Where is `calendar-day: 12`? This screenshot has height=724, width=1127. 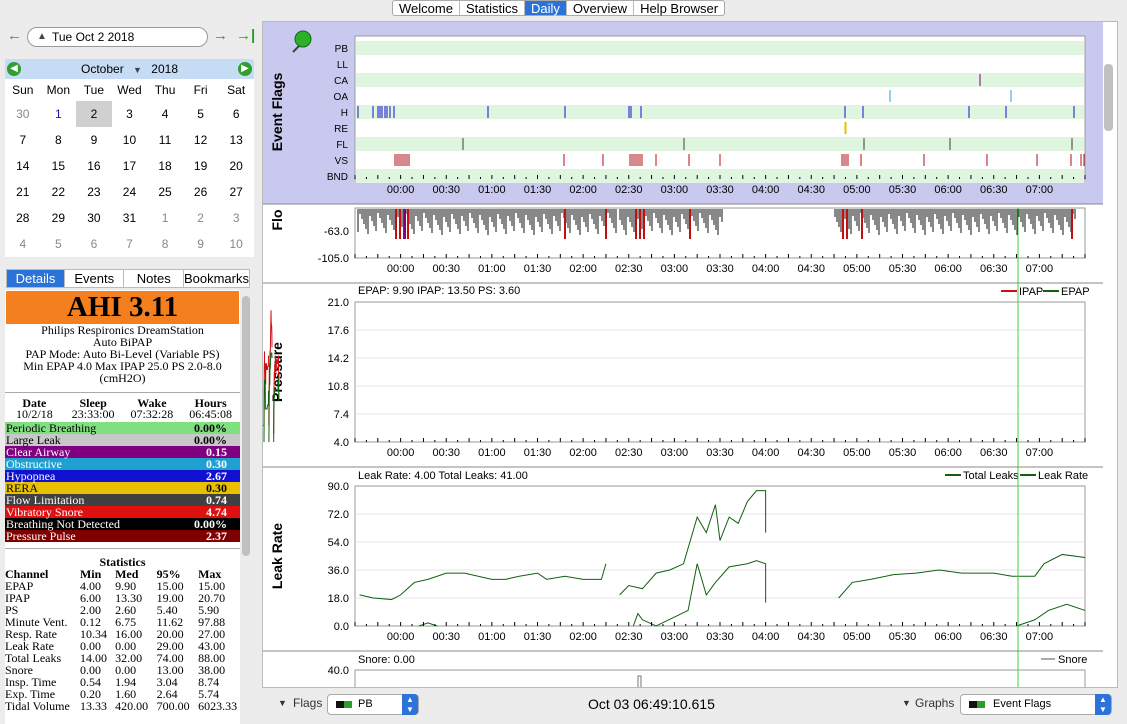
calendar-day: 12 is located at coordinates (200, 140).